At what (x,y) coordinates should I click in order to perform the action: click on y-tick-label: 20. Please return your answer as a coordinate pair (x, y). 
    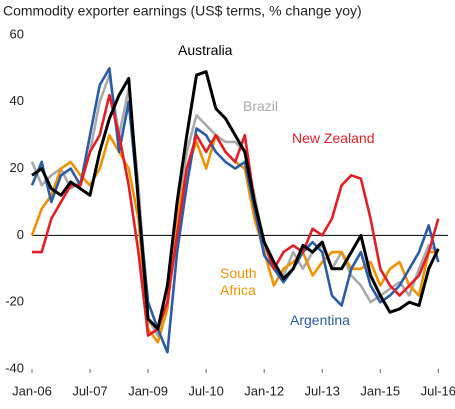
    Looking at the image, I should click on (17, 167).